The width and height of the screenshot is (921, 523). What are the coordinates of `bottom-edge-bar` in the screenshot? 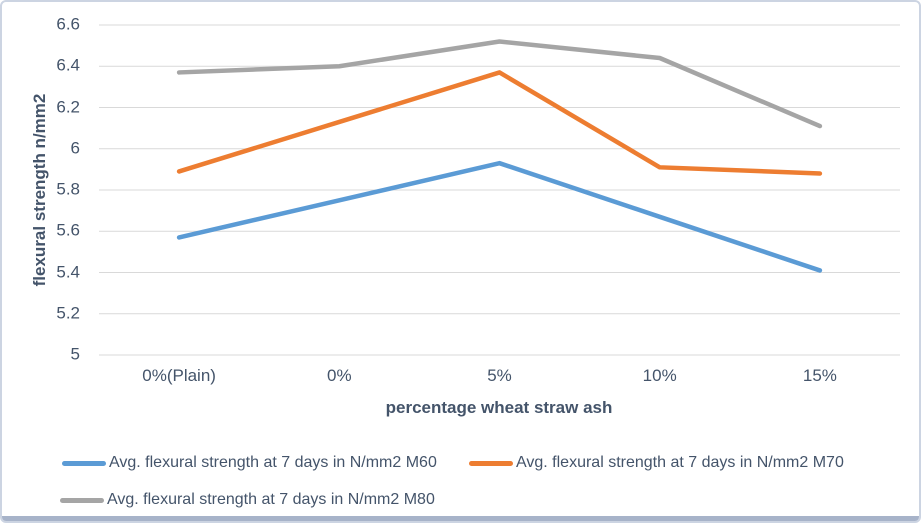 It's located at (460, 518).